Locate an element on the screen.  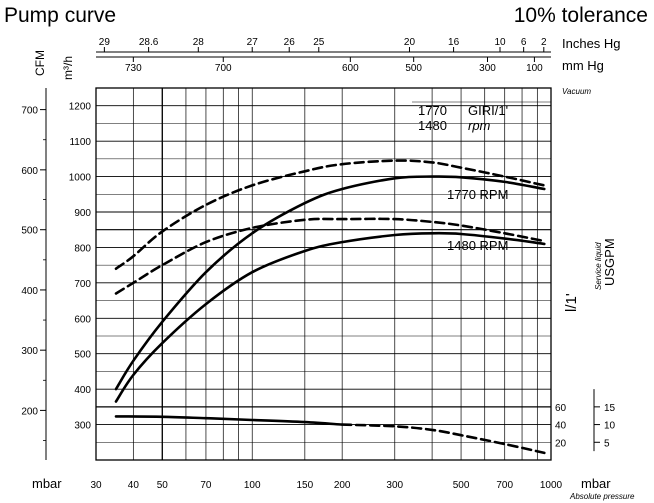
top-axis-inches-label: Inches Hg is located at coordinates (591, 43).